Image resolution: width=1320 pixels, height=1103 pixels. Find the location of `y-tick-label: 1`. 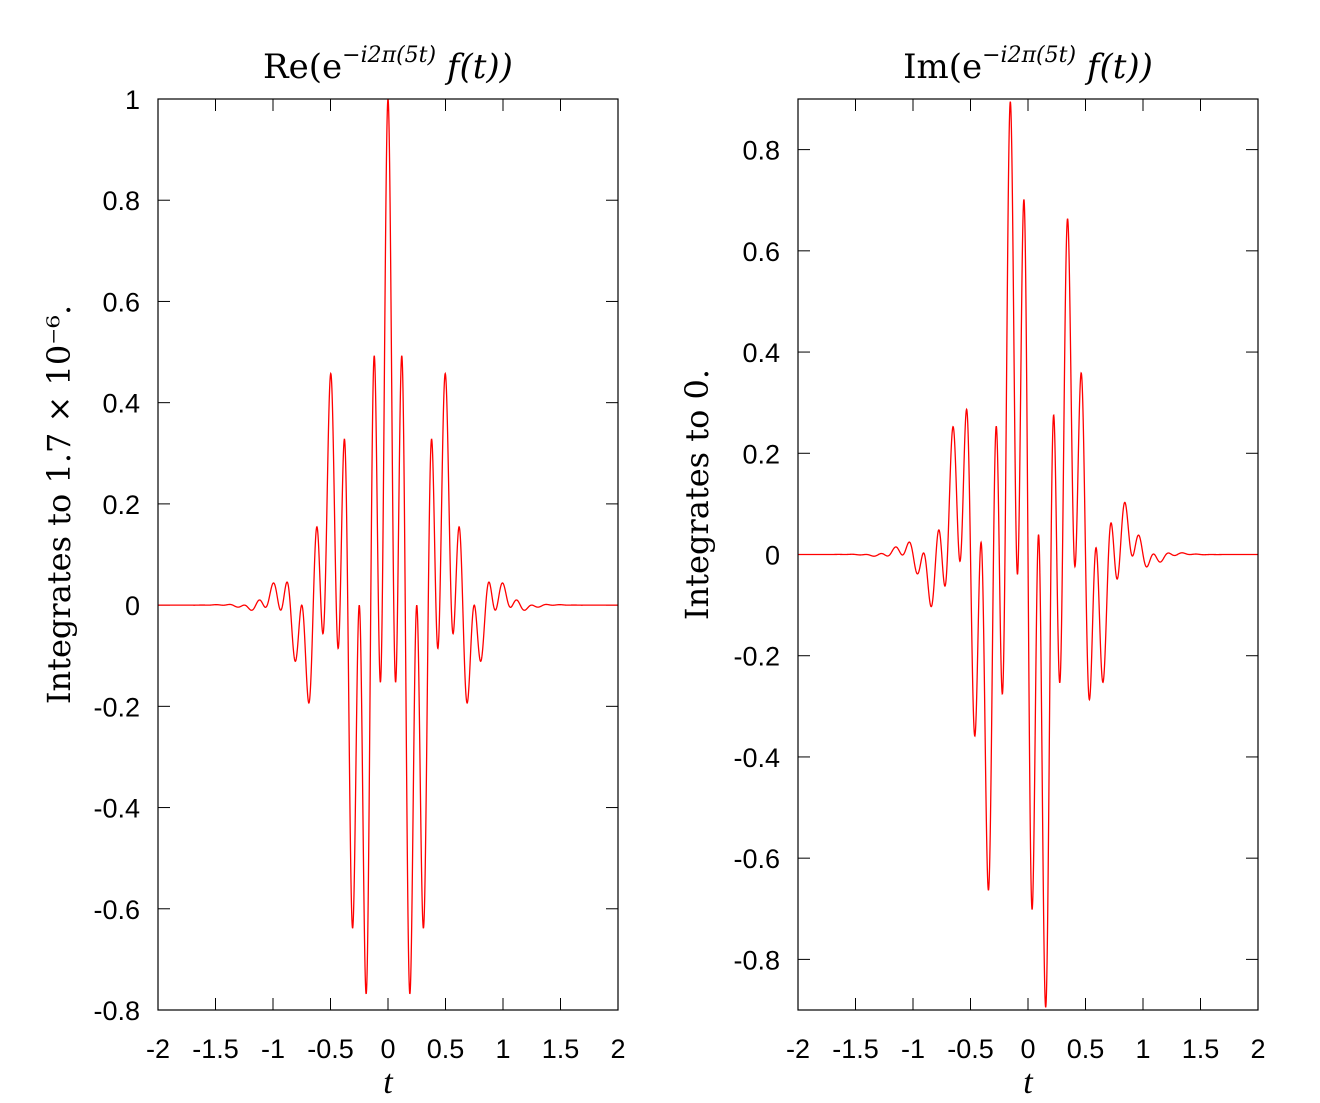

y-tick-label: 1 is located at coordinates (132, 100).